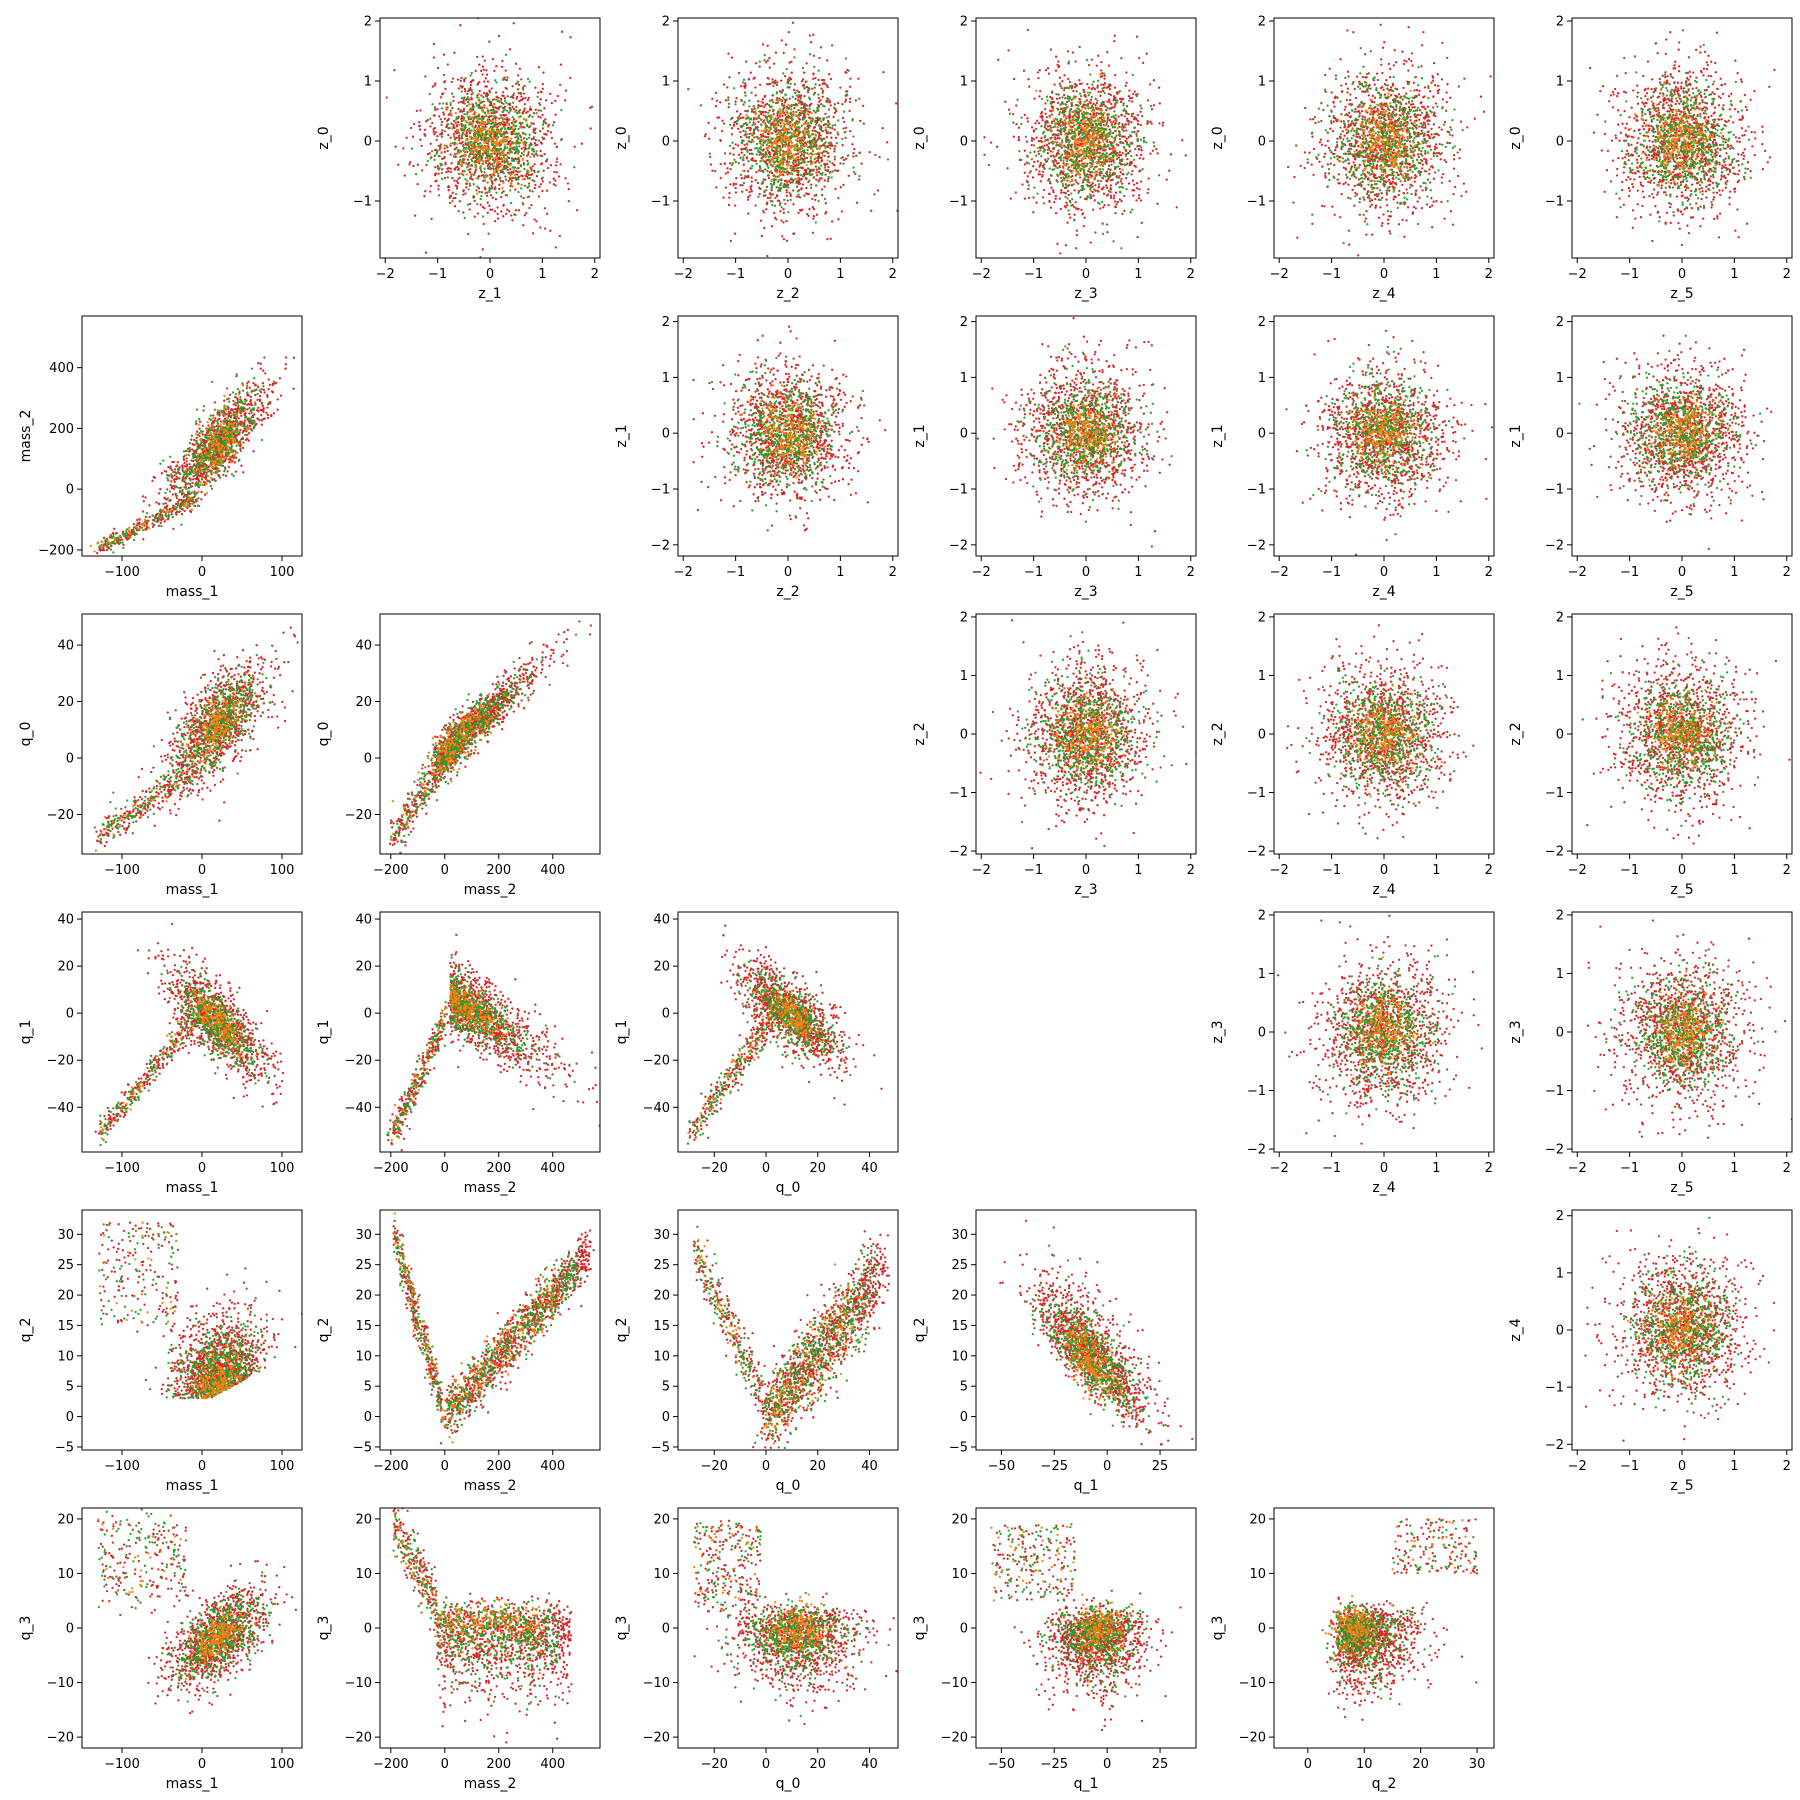  I want to click on axes-frame, so click(490, 138).